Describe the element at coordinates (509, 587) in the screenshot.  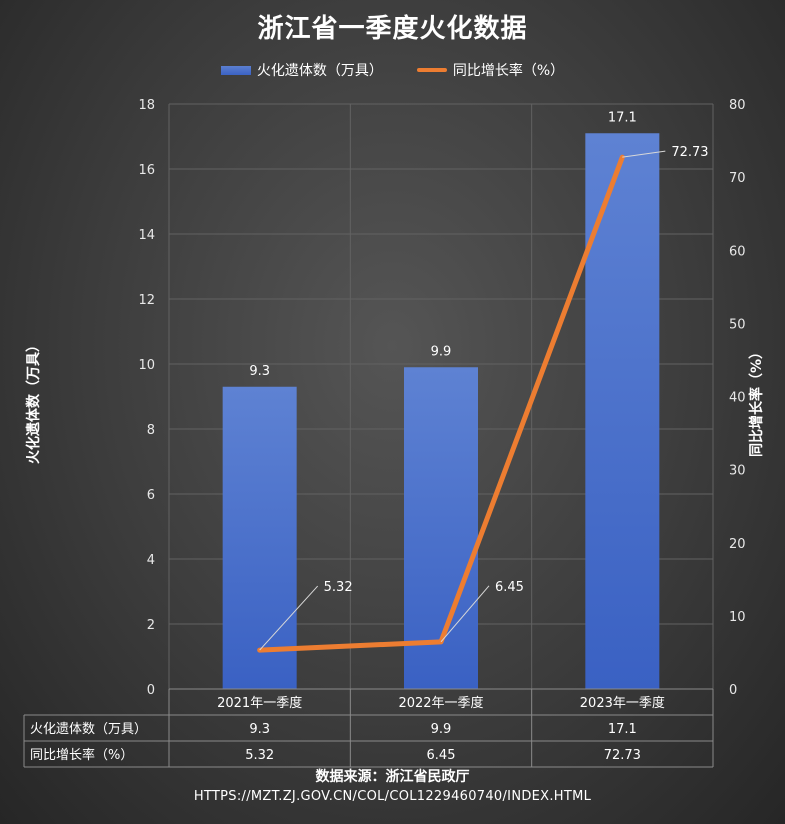
I see `line-value-label: 6.45` at that location.